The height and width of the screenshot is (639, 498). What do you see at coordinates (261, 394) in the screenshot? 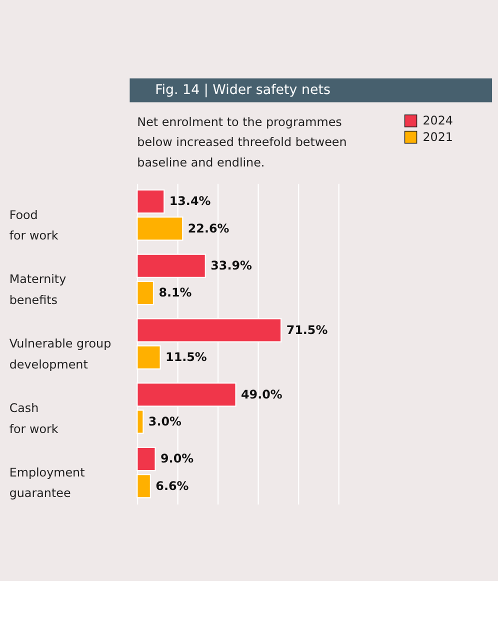
I see `data-label: 49.0%` at bounding box center [261, 394].